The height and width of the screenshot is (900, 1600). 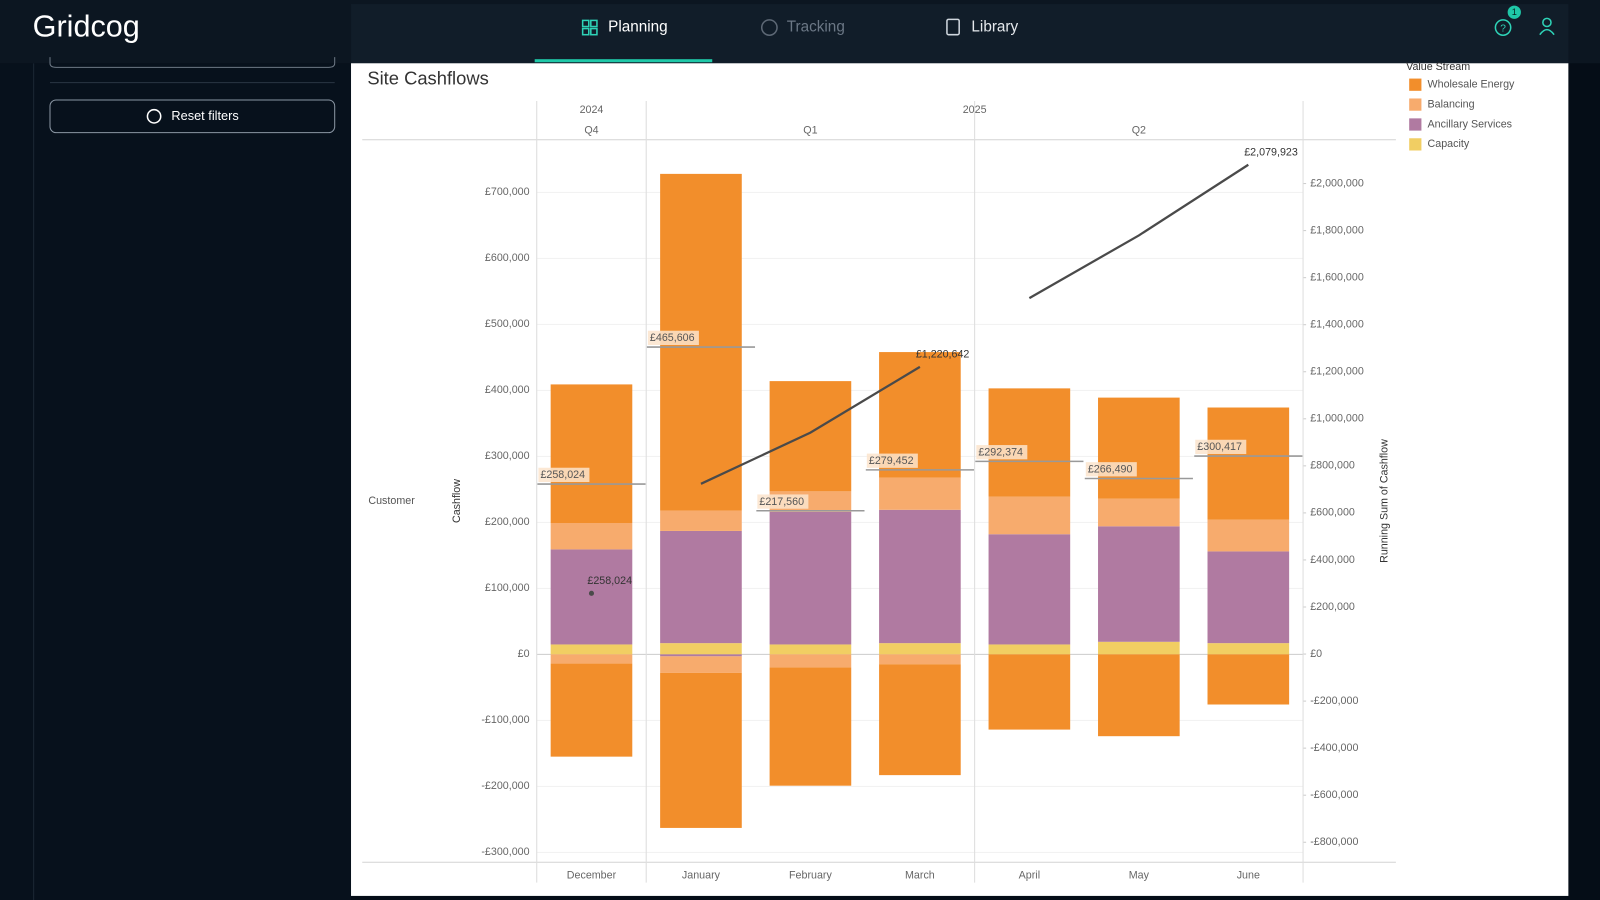 What do you see at coordinates (1337, 419) in the screenshot?
I see `y2-tick-label: £1,000,000` at bounding box center [1337, 419].